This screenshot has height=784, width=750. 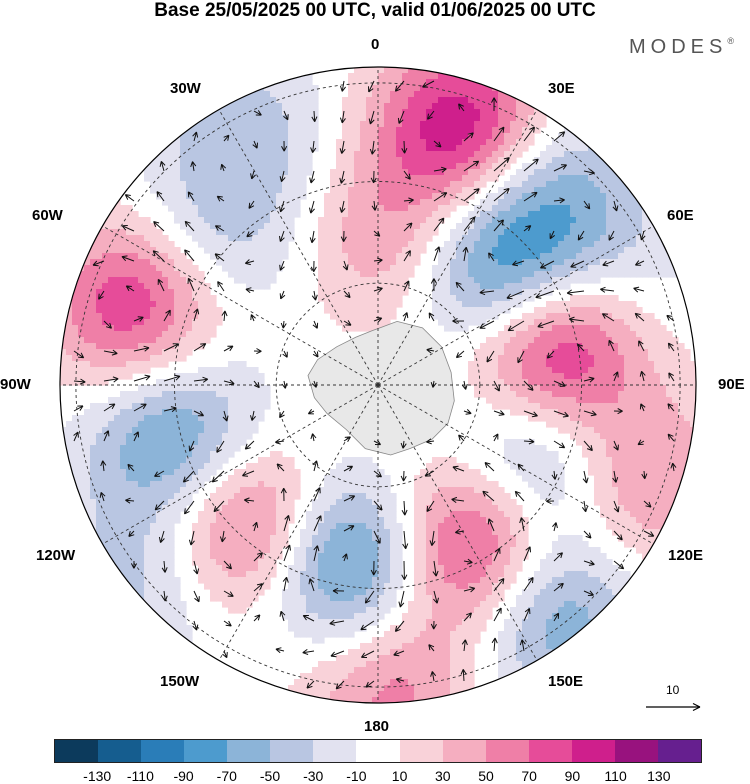 I want to click on colorbar-tick-label: 10, so click(x=400, y=776).